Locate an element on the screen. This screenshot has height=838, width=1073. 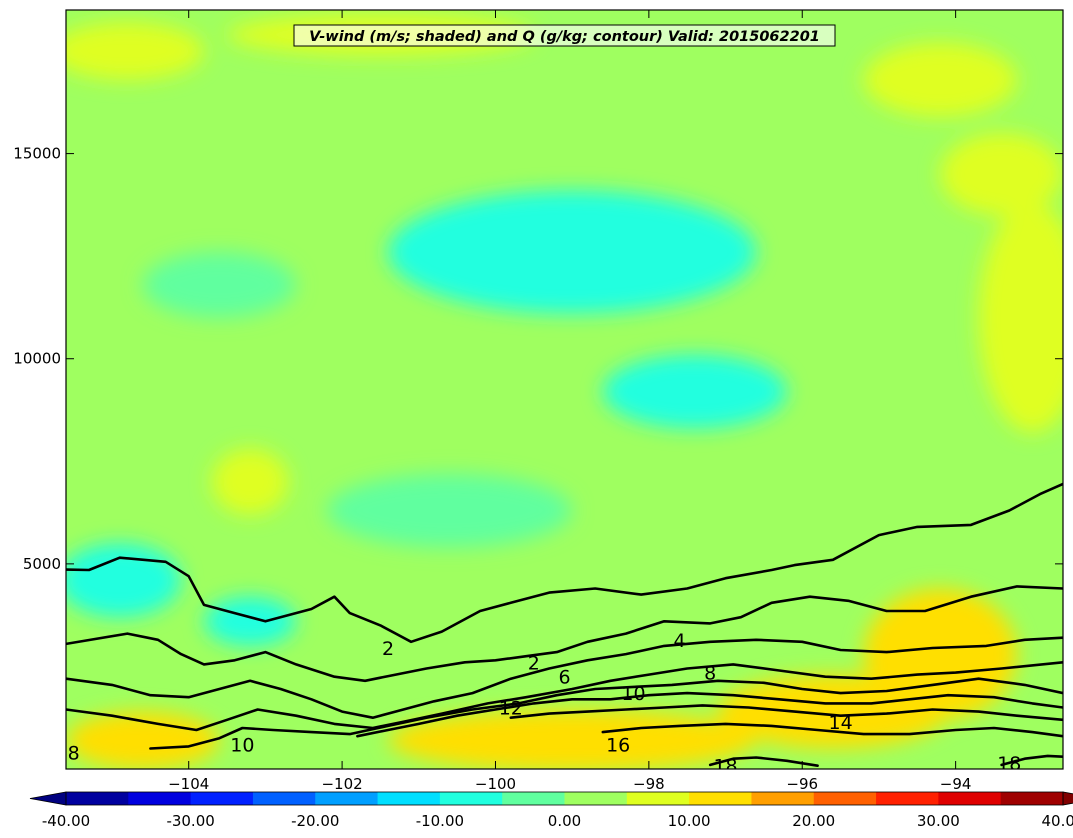
y-tick-label: 10000 is located at coordinates (37, 359).